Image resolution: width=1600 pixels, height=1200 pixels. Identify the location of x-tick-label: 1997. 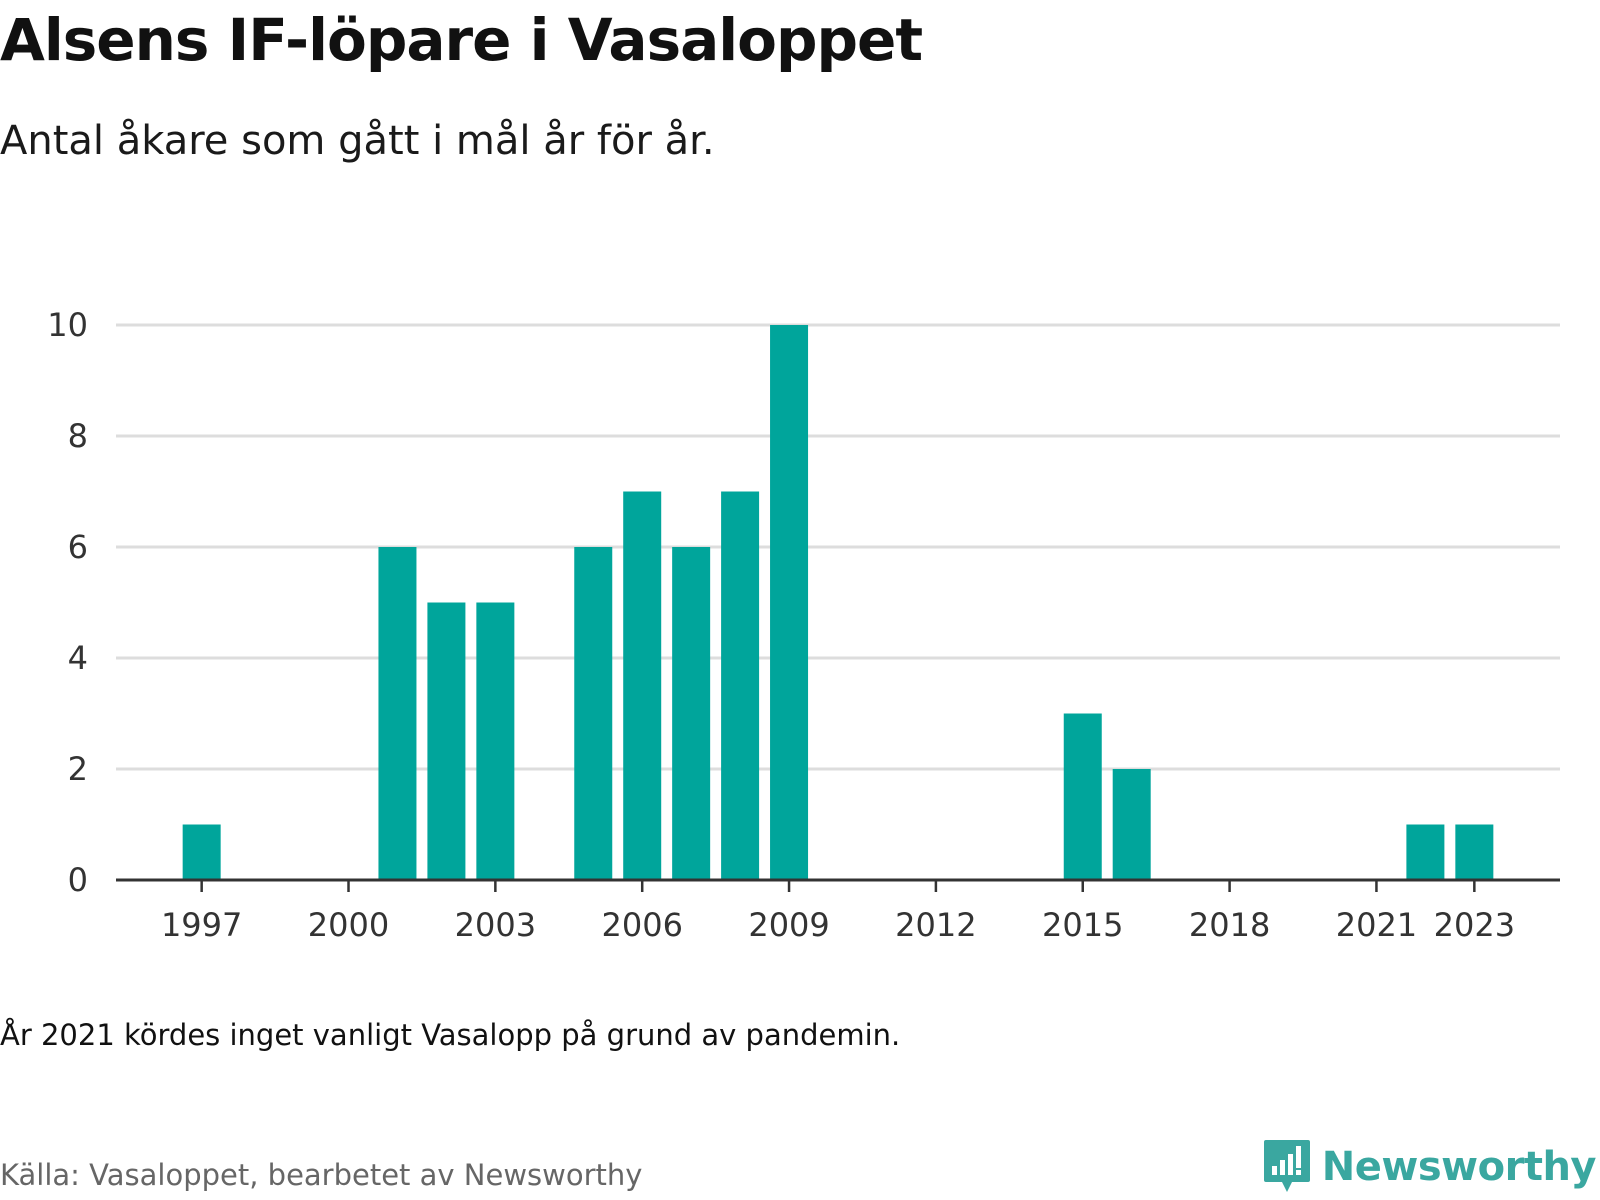
(201, 925).